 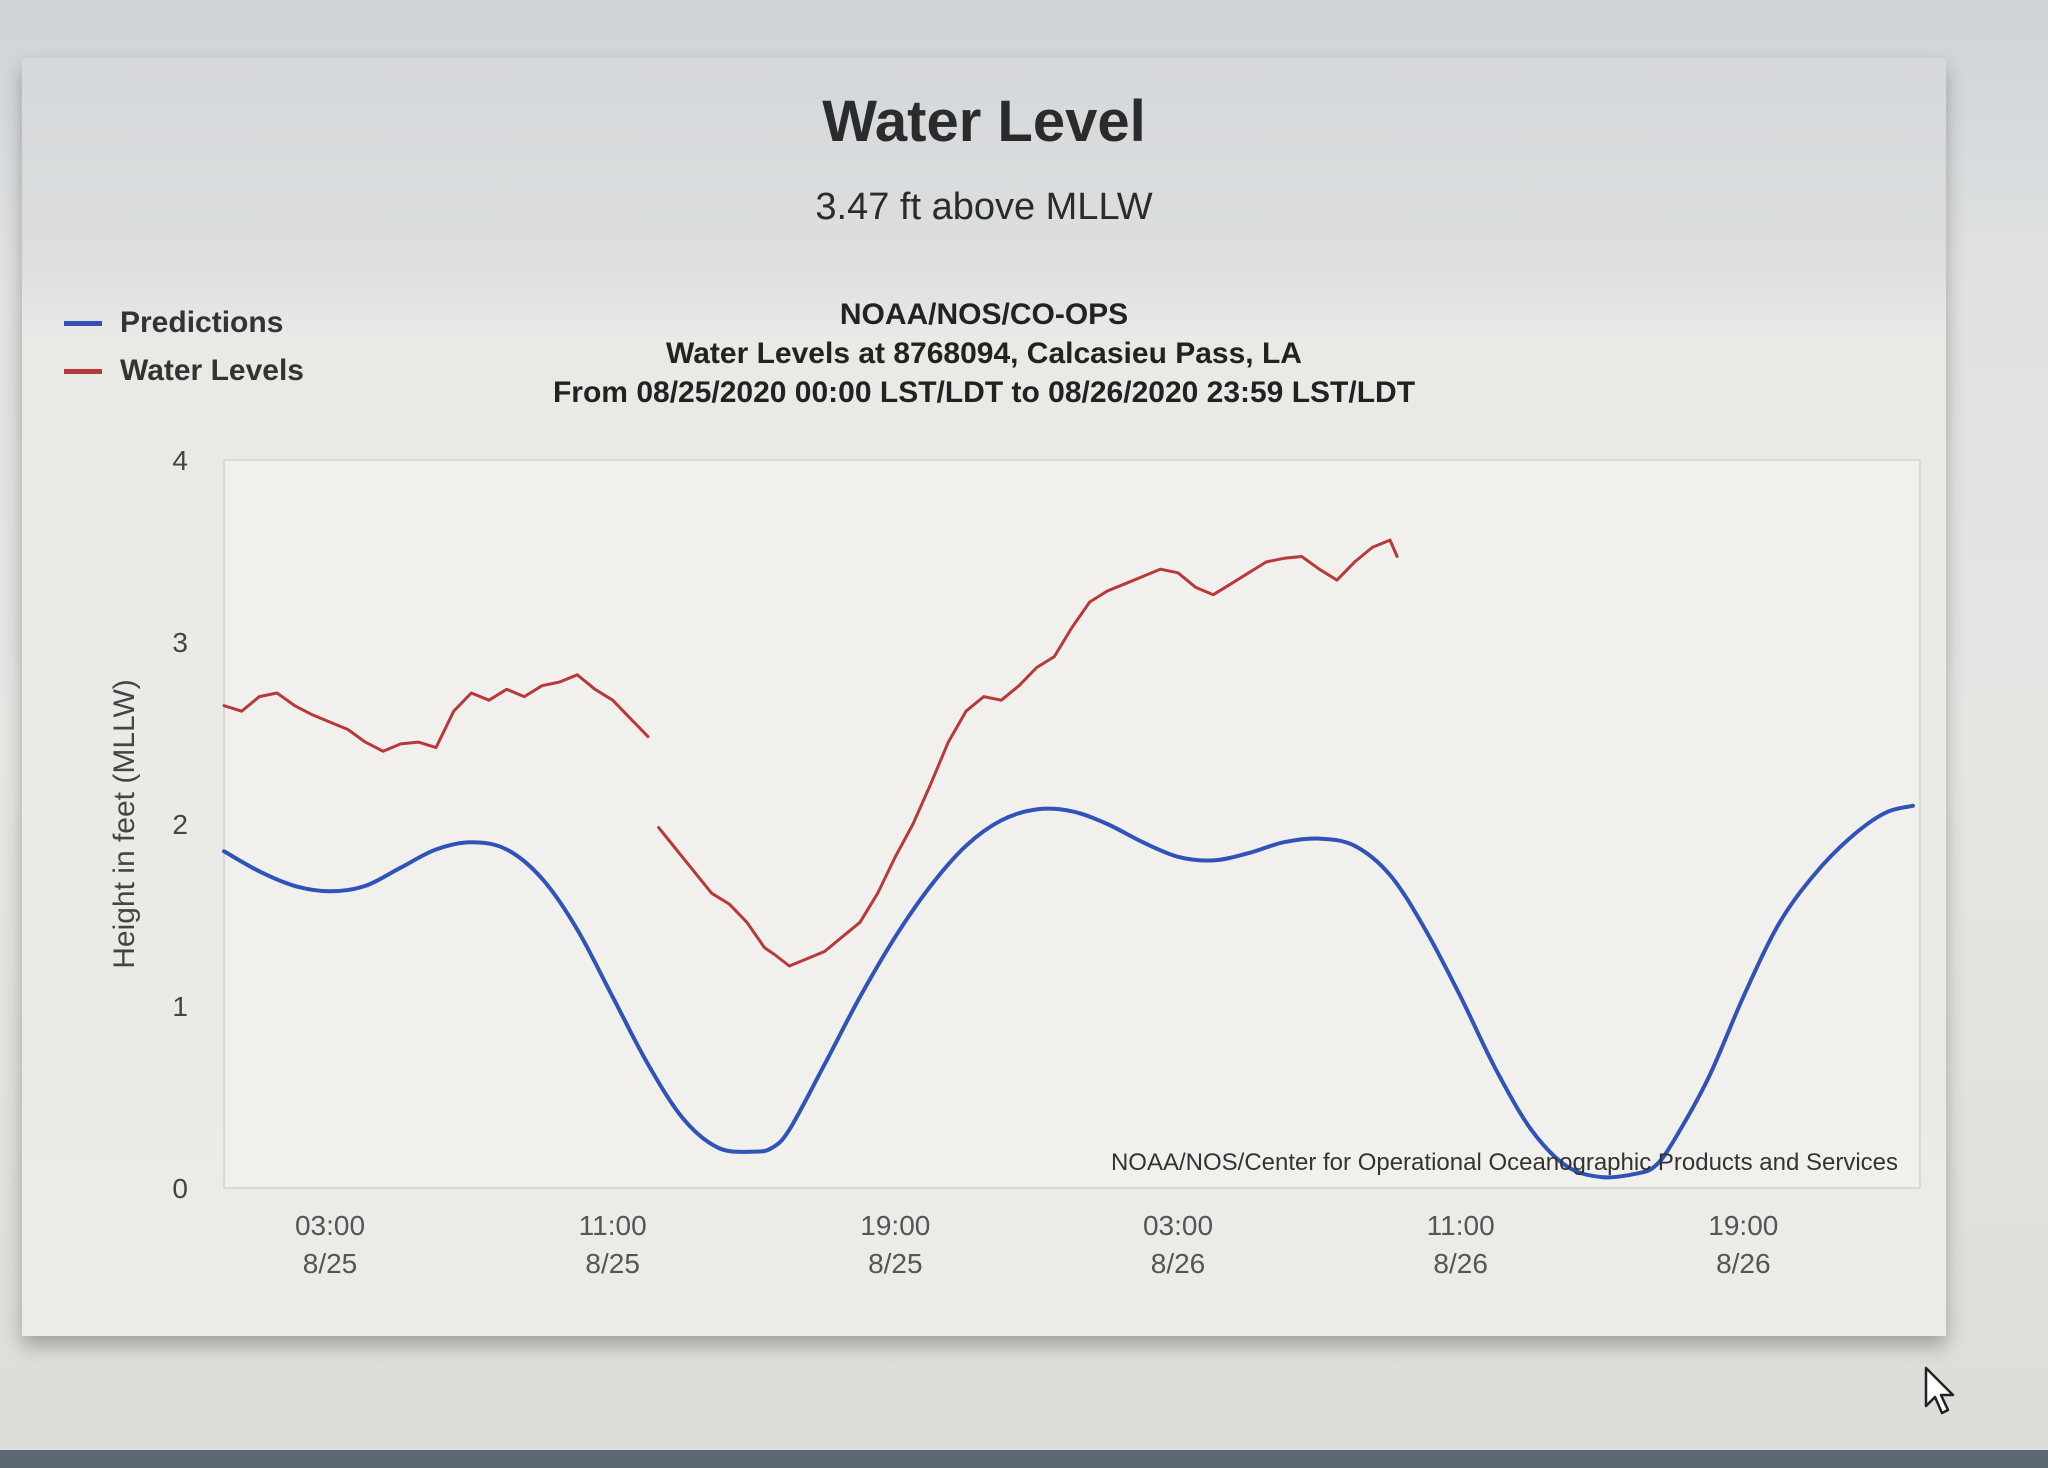 What do you see at coordinates (180, 460) in the screenshot?
I see `y-tick-label: 4` at bounding box center [180, 460].